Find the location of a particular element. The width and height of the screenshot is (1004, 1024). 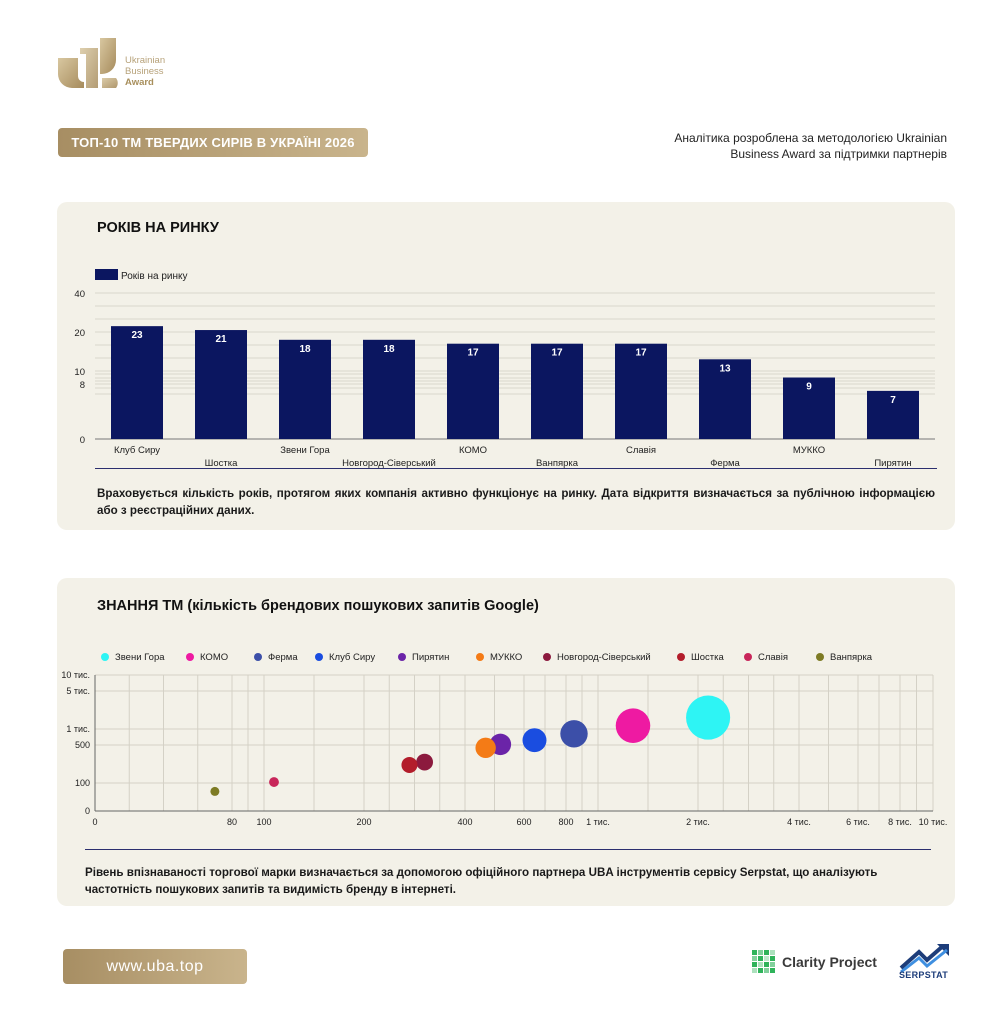

clarity-project-name: Clarity Project is located at coordinates (829, 962).